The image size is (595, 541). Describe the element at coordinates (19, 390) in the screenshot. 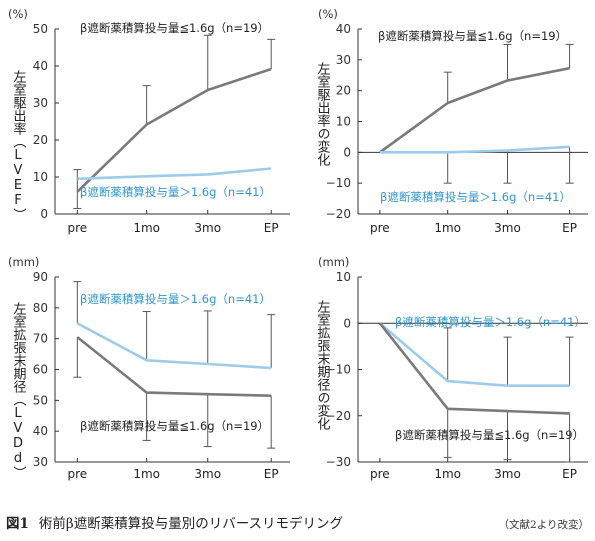

I see `y-axis-label: 左室拡張末期径（LVDd）` at that location.